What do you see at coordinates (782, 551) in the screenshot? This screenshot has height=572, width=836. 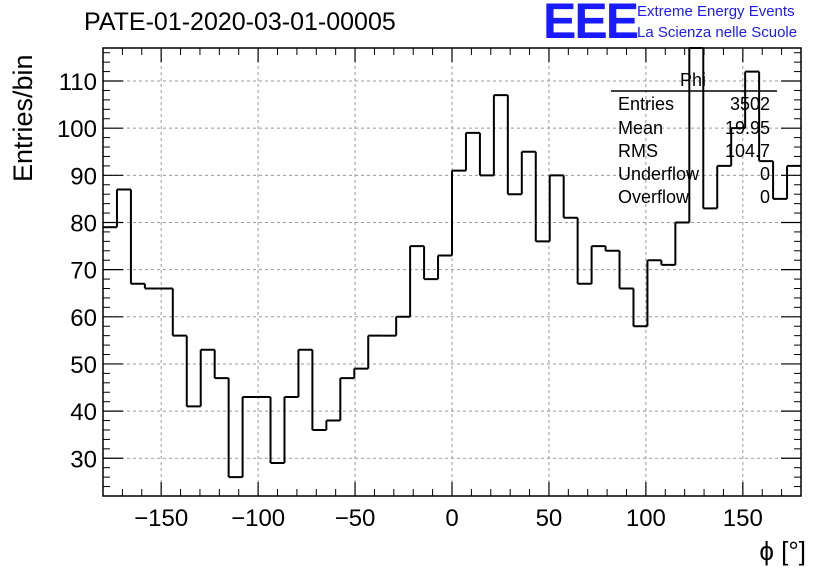 I see `x-axis-label: ϕ [°]` at bounding box center [782, 551].